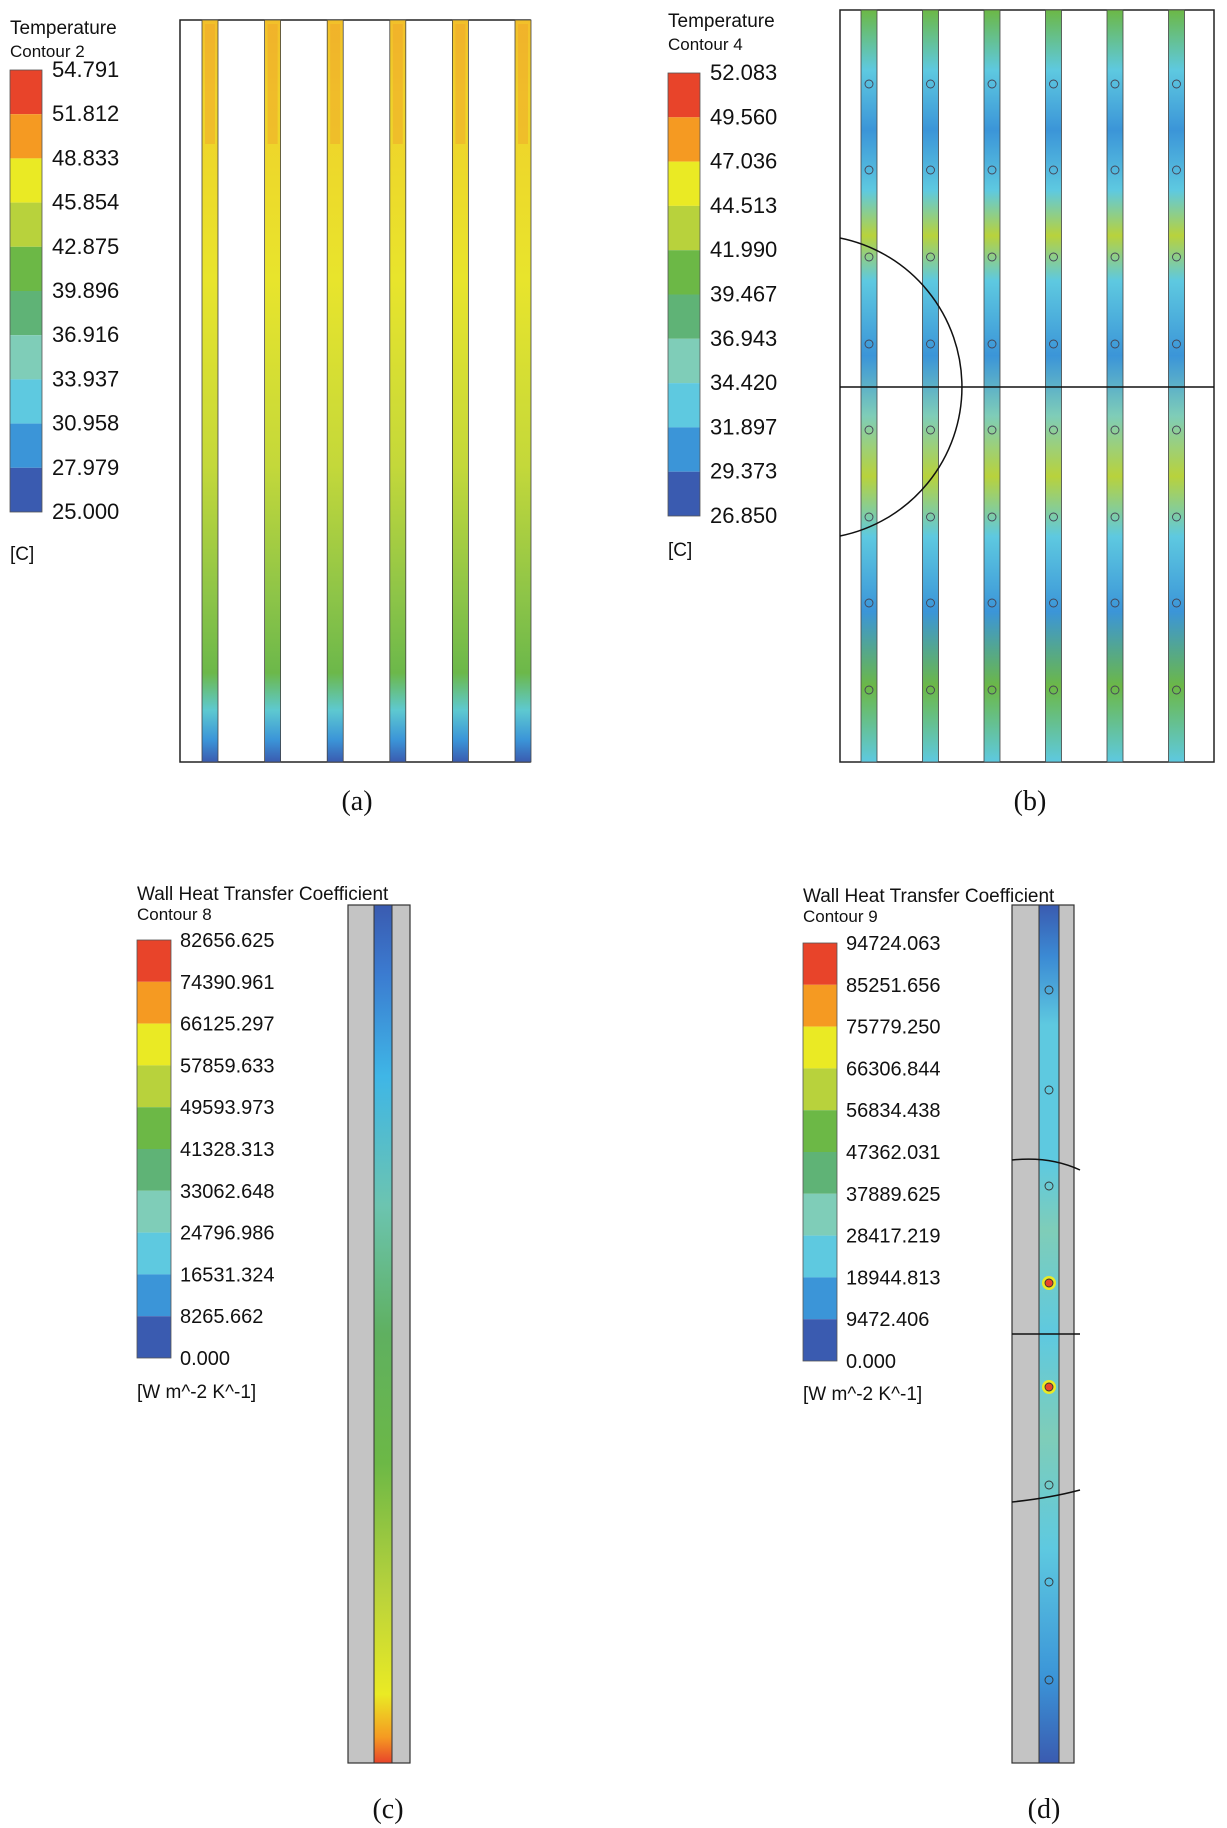  I want to click on colorbar-tick-label: 57859.633, so click(227, 1066).